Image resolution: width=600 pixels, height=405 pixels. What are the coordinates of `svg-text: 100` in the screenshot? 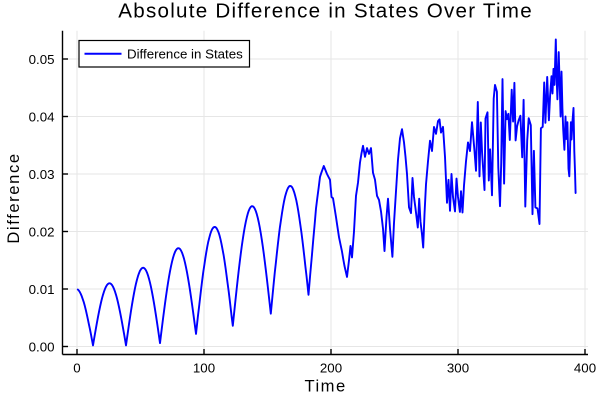 It's located at (204, 368).